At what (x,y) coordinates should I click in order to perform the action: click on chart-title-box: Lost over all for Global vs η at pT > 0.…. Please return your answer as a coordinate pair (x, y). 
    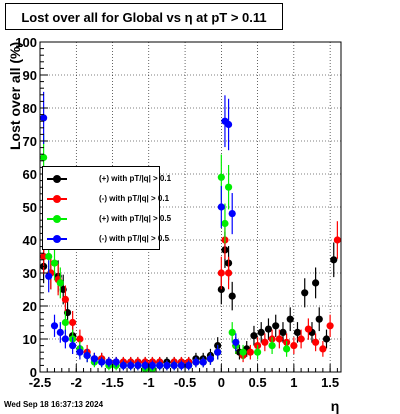
    Looking at the image, I should click on (144, 16).